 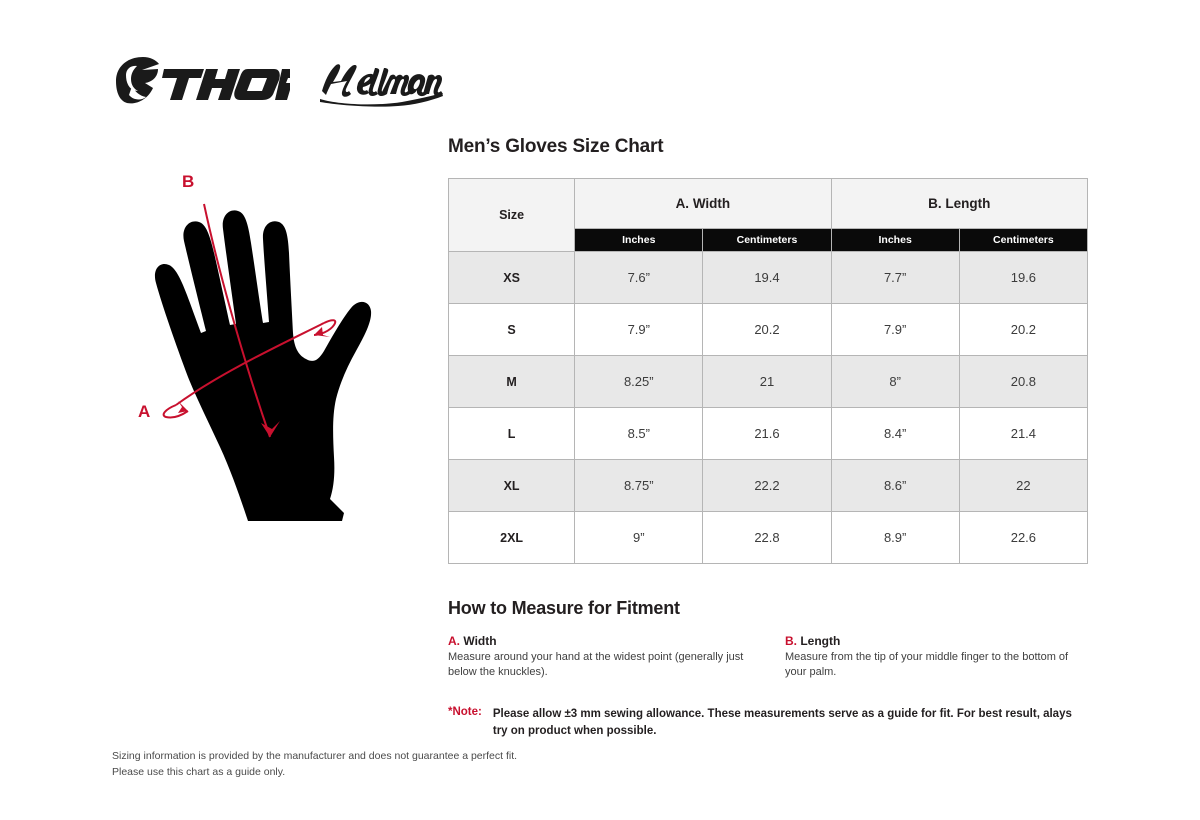 I want to click on cell-width-inches: 8.5”, so click(x=639, y=433).